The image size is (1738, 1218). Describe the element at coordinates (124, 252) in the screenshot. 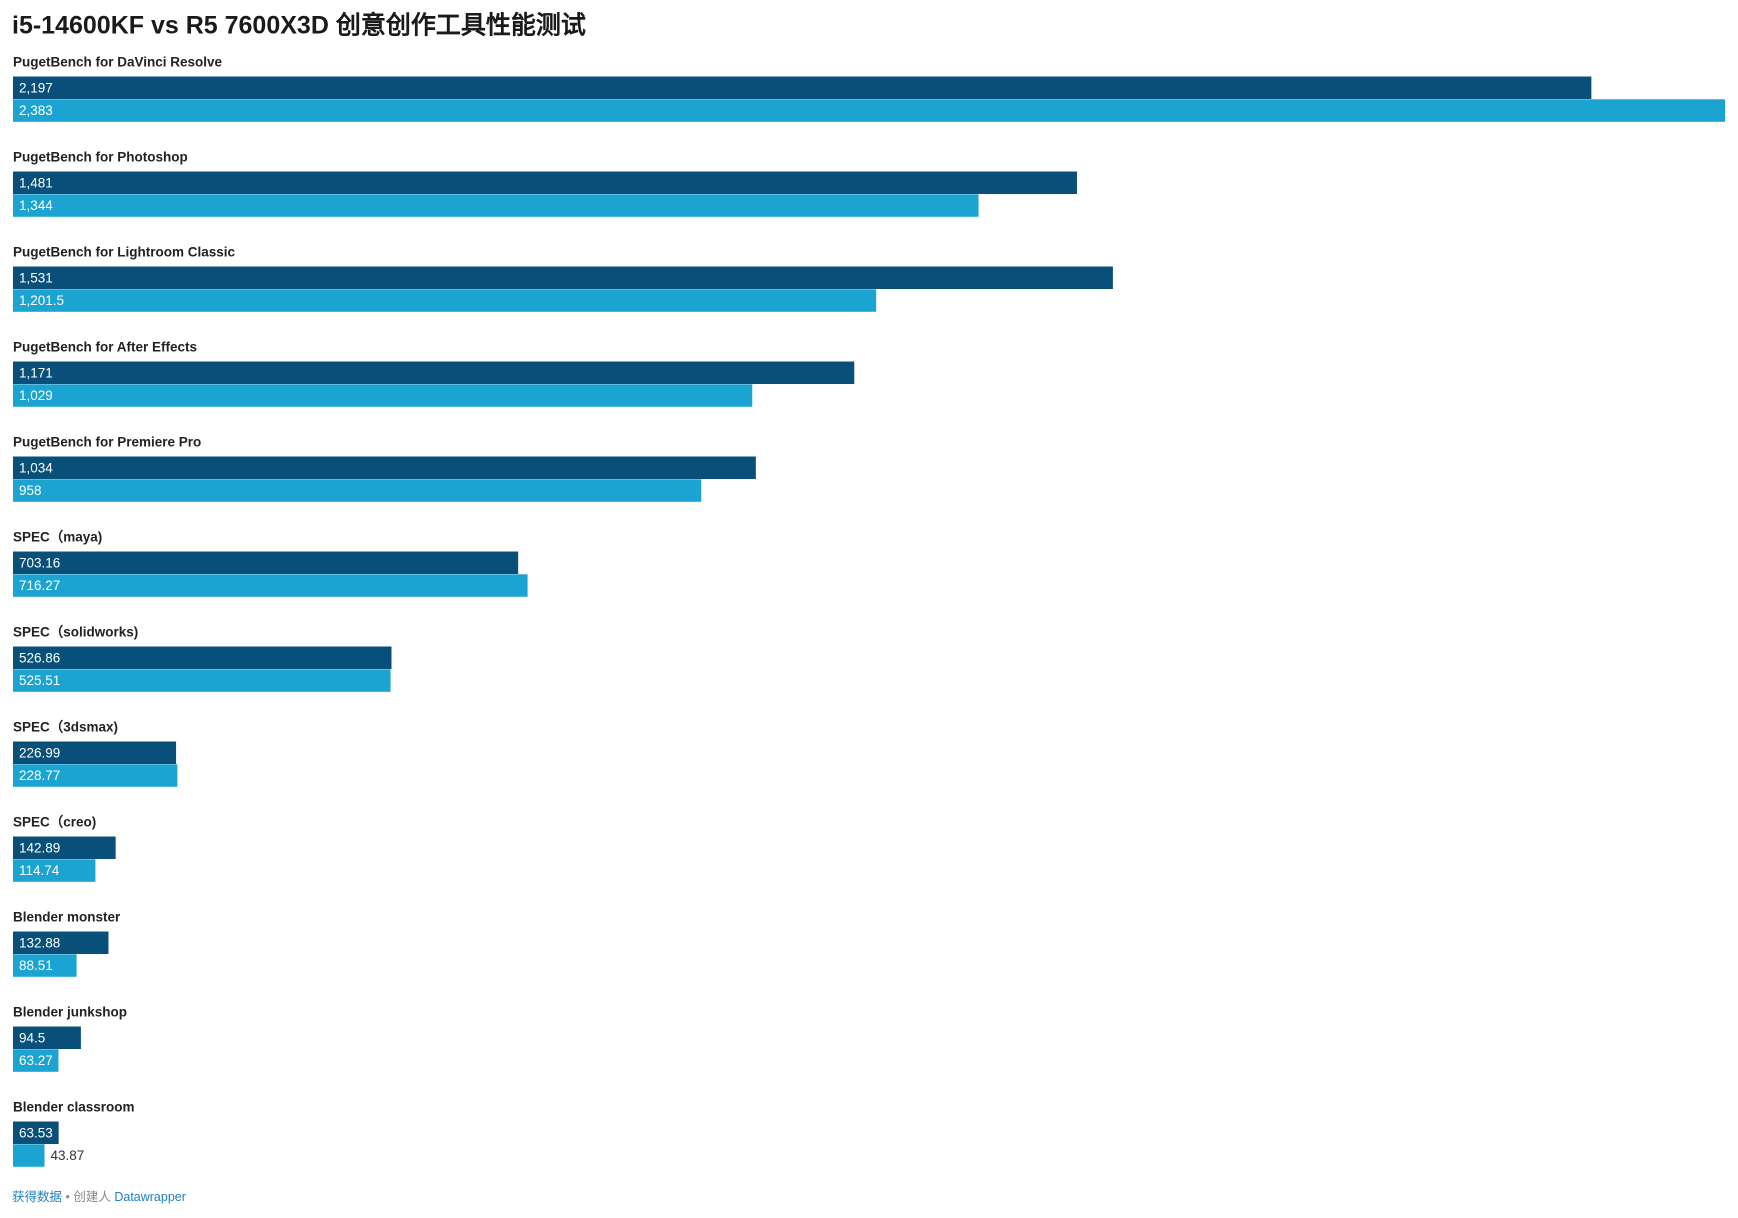

I see `category-label: PugetBench for Lightroom Classic` at that location.